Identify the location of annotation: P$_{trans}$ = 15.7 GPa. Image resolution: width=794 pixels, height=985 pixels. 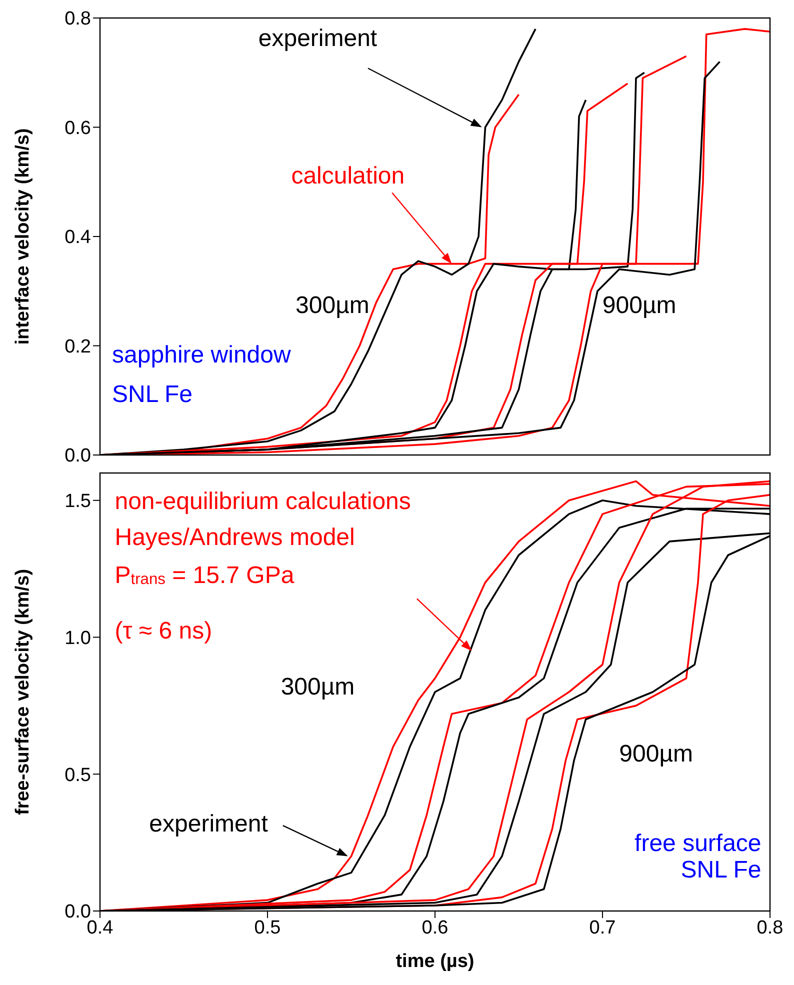
(204, 575).